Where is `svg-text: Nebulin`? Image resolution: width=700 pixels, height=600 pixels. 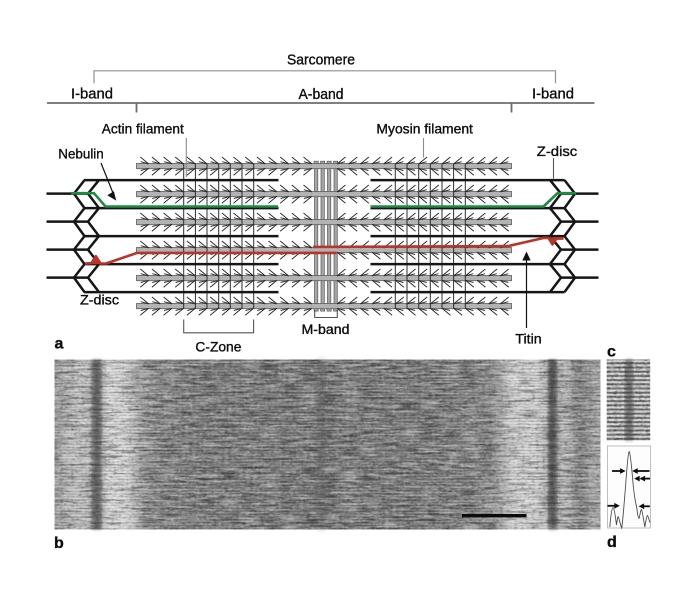 svg-text: Nebulin is located at coordinates (81, 154).